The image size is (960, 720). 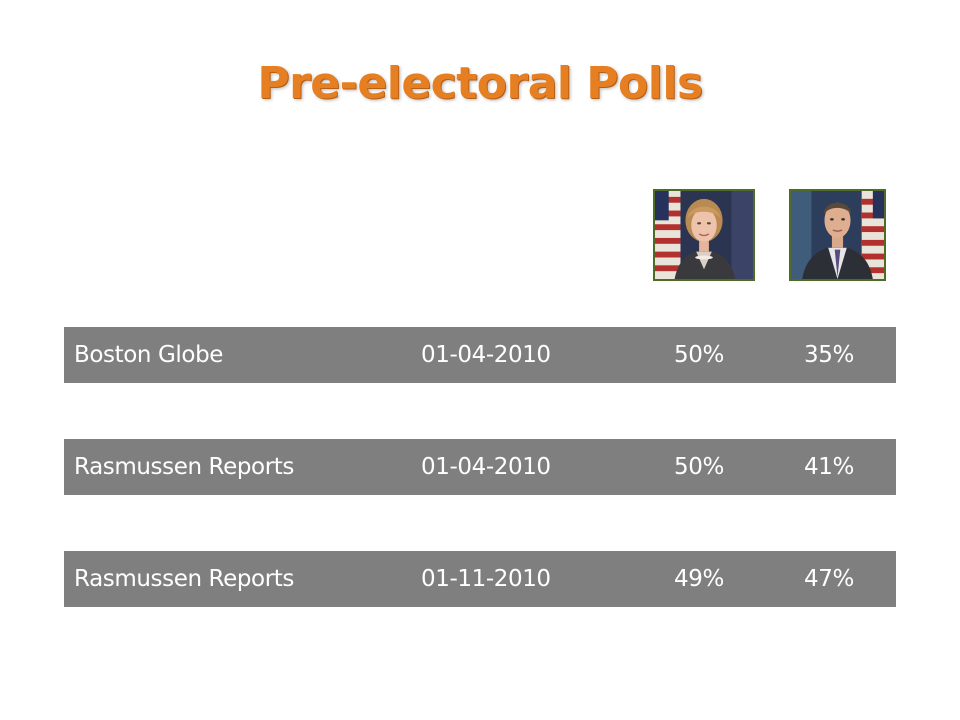 I want to click on poll-source: Boston Globe, so click(x=149, y=355).